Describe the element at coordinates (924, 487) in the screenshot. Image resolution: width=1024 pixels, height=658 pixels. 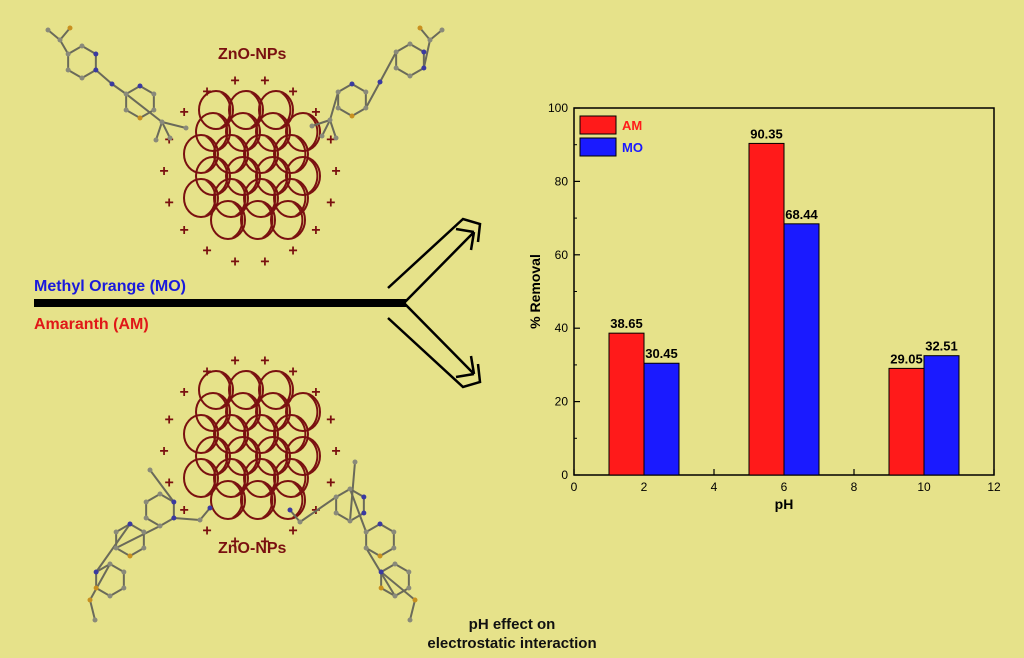
I see `x-tick-label: 10` at that location.